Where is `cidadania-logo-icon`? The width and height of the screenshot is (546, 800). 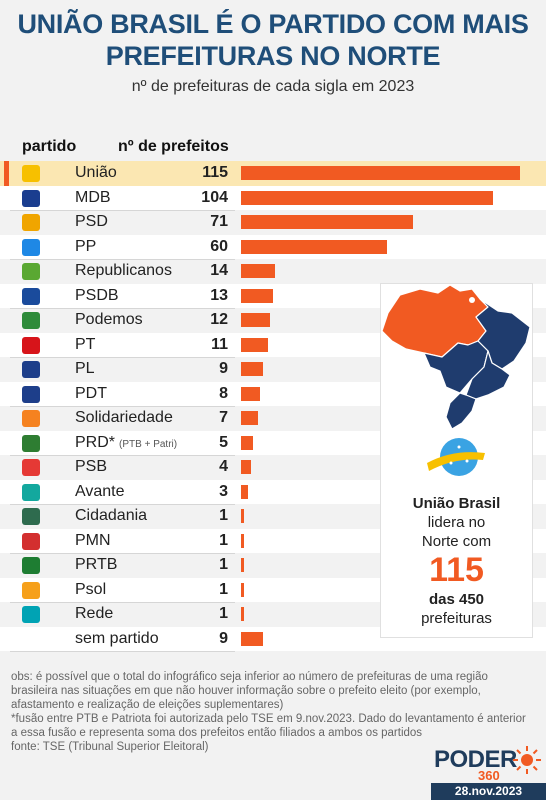
cidadania-logo-icon is located at coordinates (31, 516).